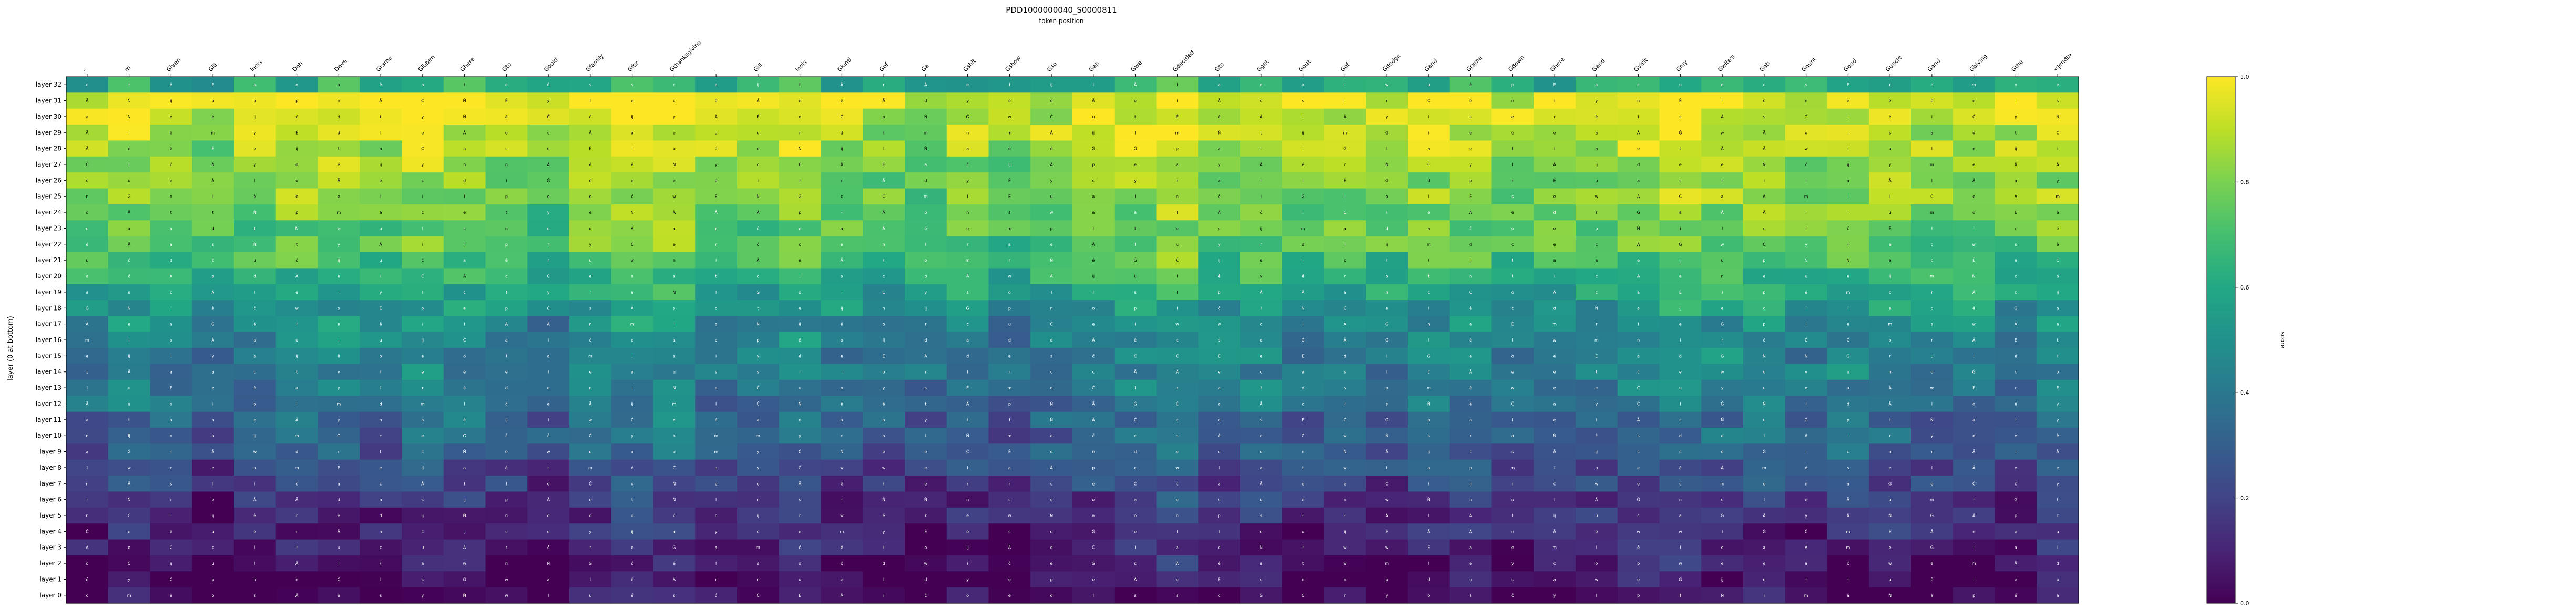 This screenshot has height=609, width=2576. Describe the element at coordinates (1726, 63) in the screenshot. I see `x-tick-label: Gwife's` at that location.